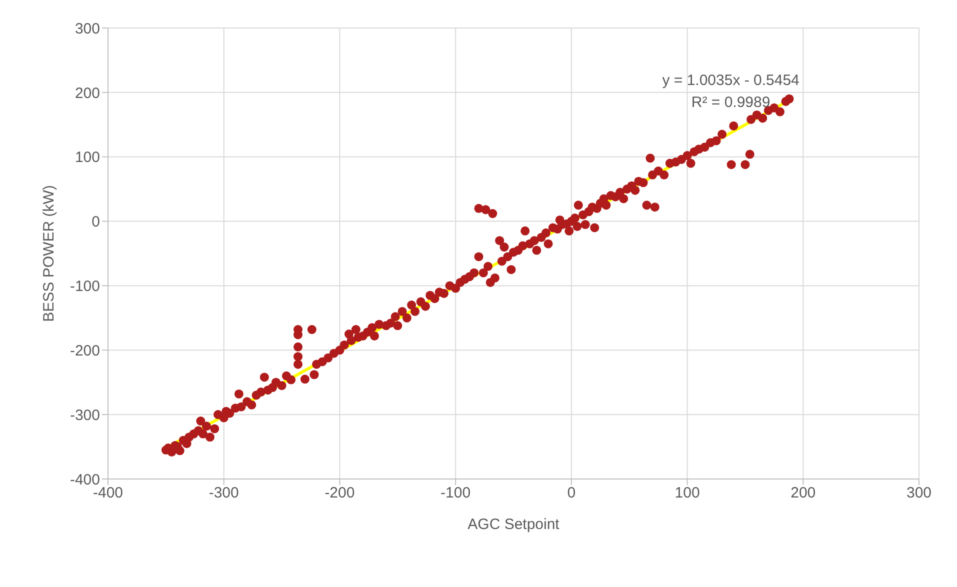  Describe the element at coordinates (223, 493) in the screenshot. I see `x-tick-label: -300` at that location.